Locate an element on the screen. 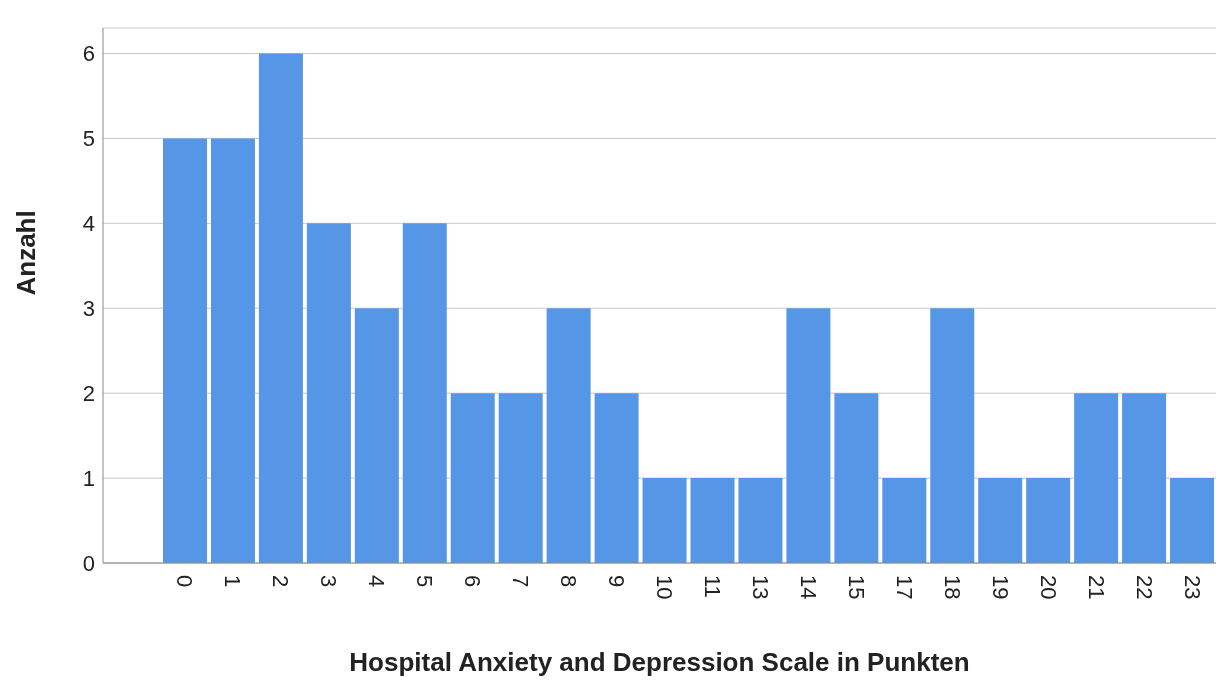  x-tick-label: 10 is located at coordinates (665, 587).